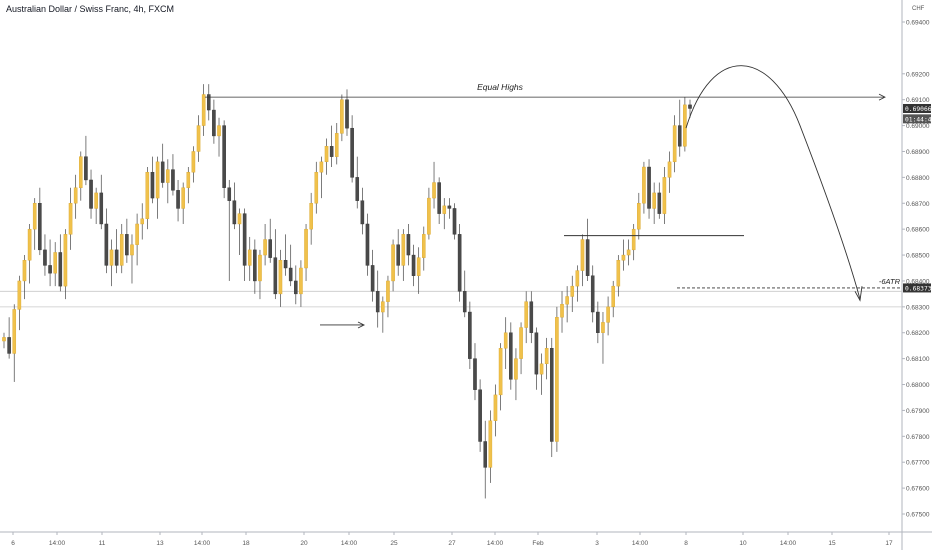 The image size is (932, 550). Describe the element at coordinates (246, 543) in the screenshot. I see `x-tick-label: 18` at that location.